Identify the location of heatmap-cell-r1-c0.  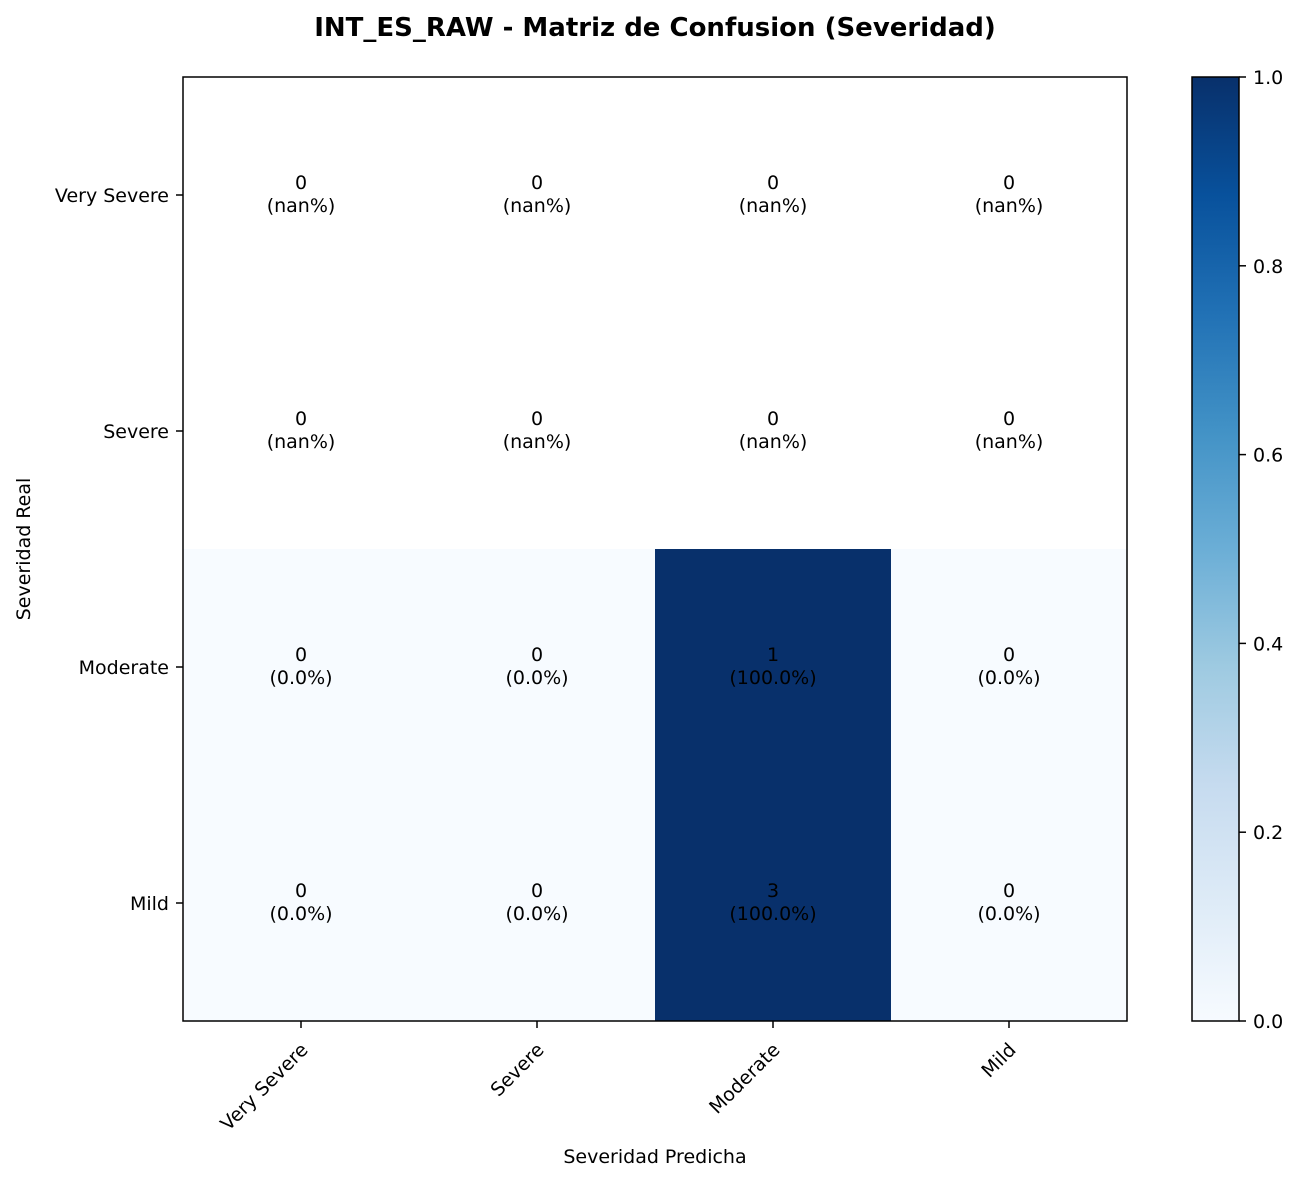
(301, 431).